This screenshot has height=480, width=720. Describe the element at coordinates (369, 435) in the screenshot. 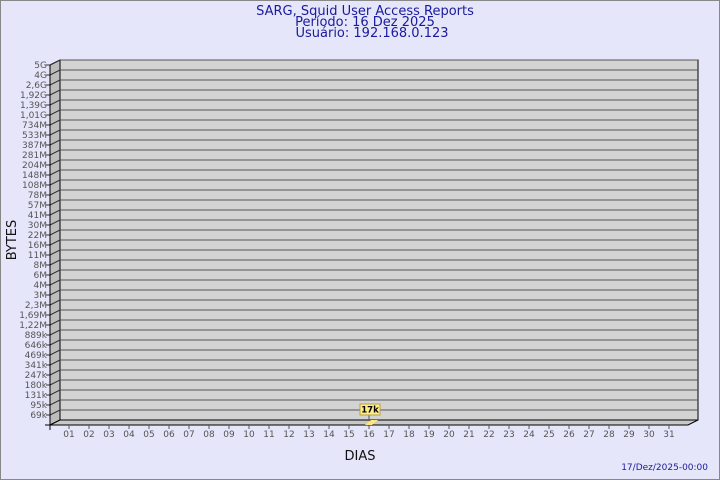

I see `x-tick-label: 16` at that location.